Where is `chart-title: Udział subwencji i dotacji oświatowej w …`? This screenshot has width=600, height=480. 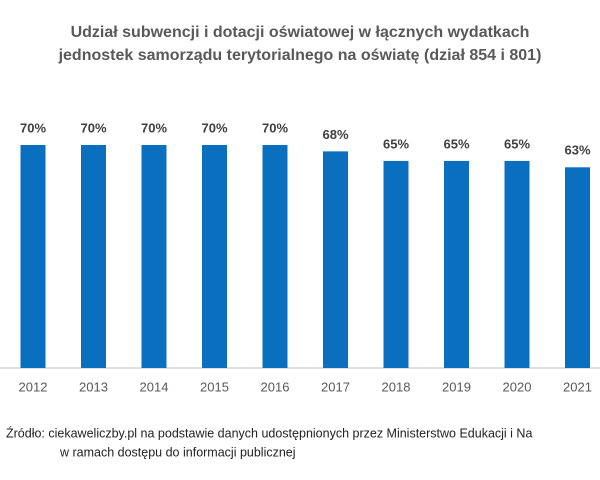 chart-title: Udział subwencji i dotacji oświatowej w … is located at coordinates (300, 32).